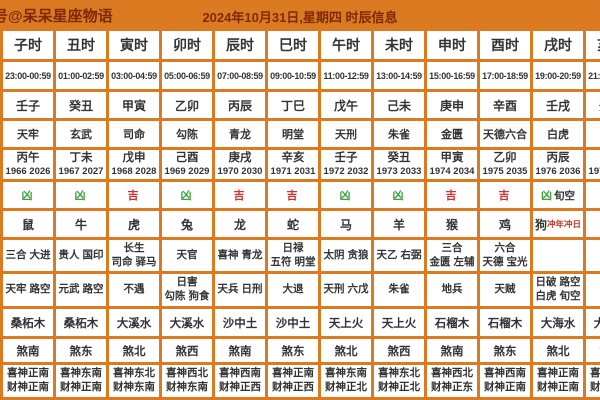  Describe the element at coordinates (346, 45) in the screenshot. I see `hour-name: 午时` at that location.